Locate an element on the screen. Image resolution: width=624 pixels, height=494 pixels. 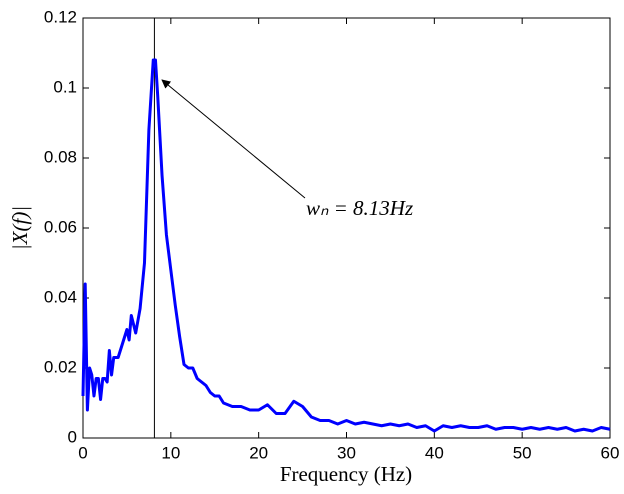
y-tick-label: 0.06 is located at coordinates (60, 226).